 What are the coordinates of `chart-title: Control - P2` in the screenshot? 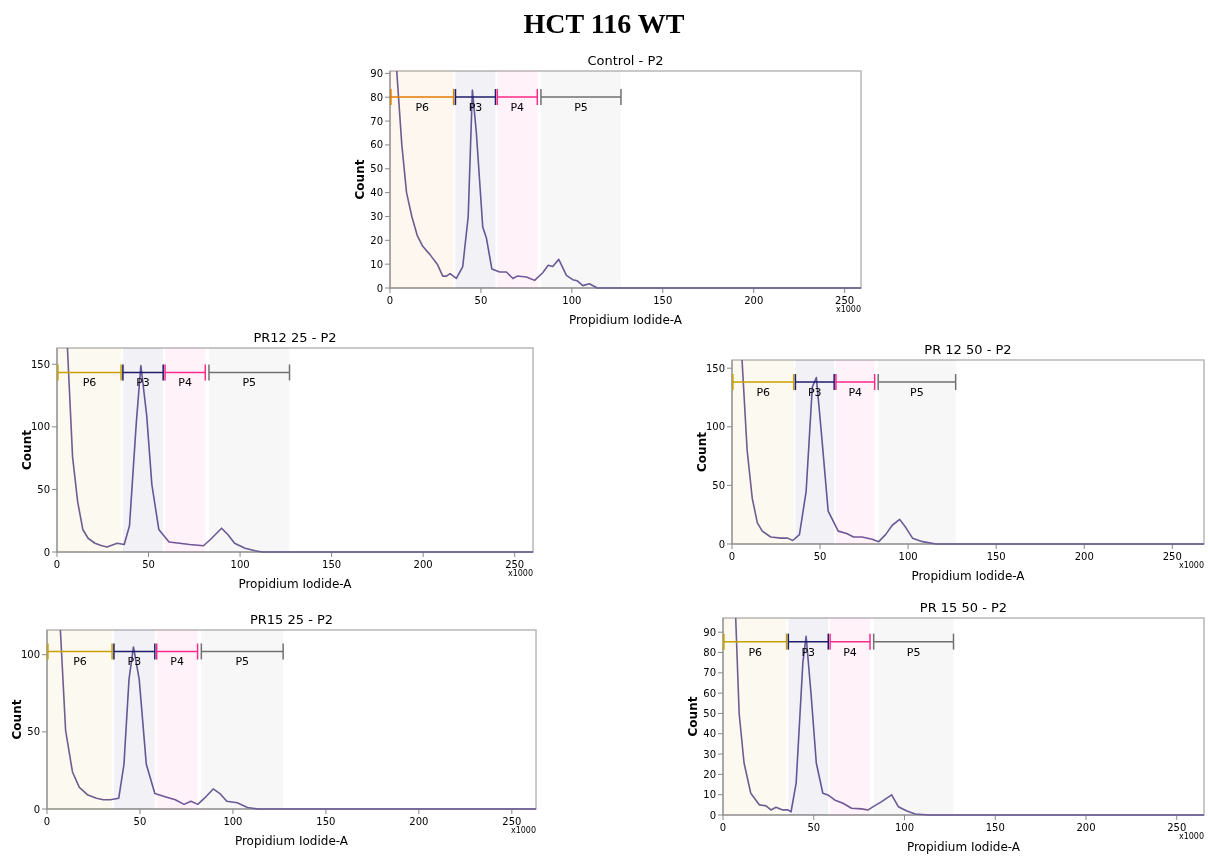 It's located at (625, 60).